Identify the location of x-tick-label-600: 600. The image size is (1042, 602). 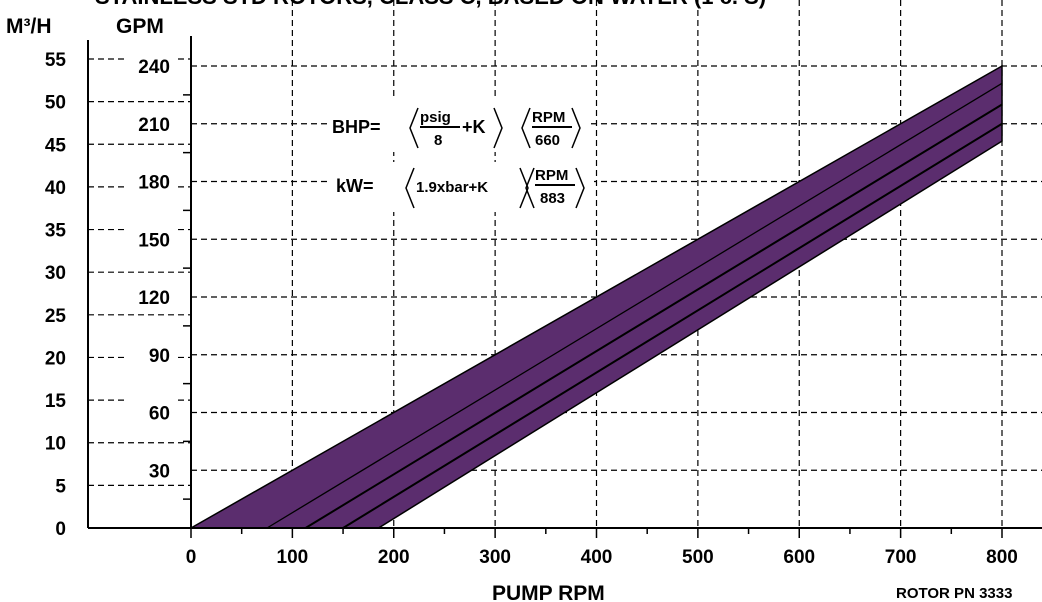
(799, 557).